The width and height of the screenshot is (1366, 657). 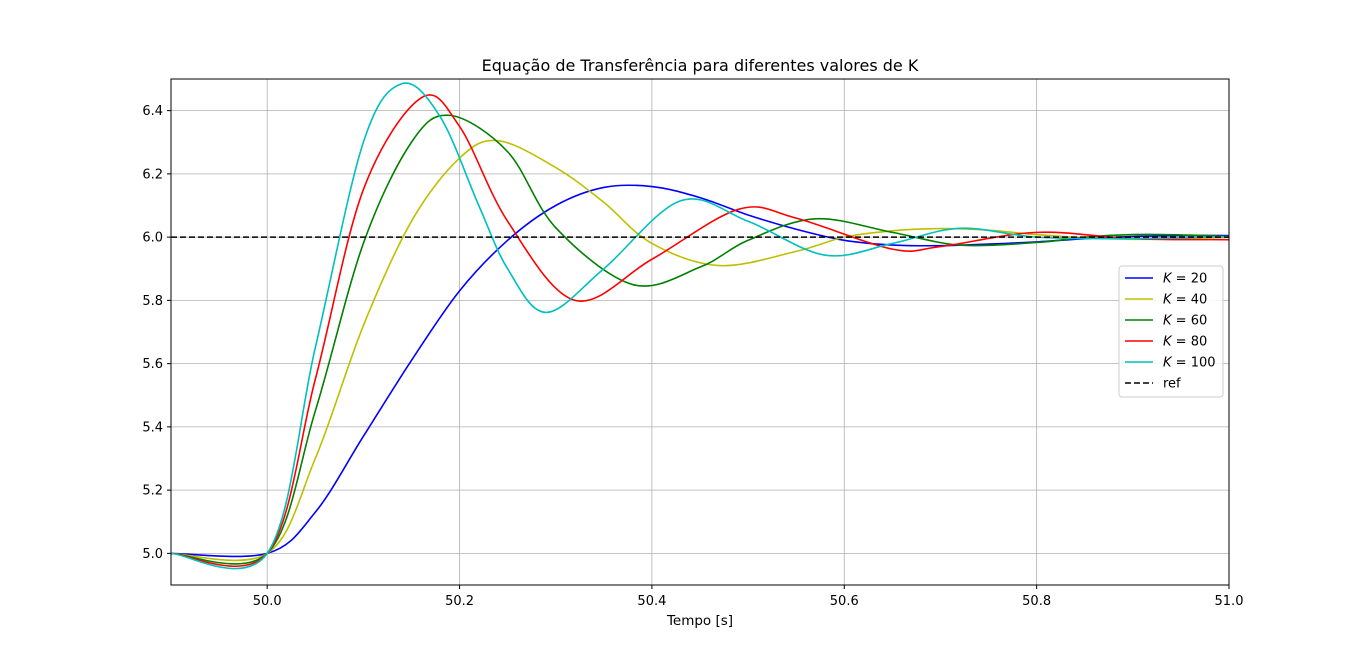 I want to click on legend-label: K = 20, so click(x=1185, y=279).